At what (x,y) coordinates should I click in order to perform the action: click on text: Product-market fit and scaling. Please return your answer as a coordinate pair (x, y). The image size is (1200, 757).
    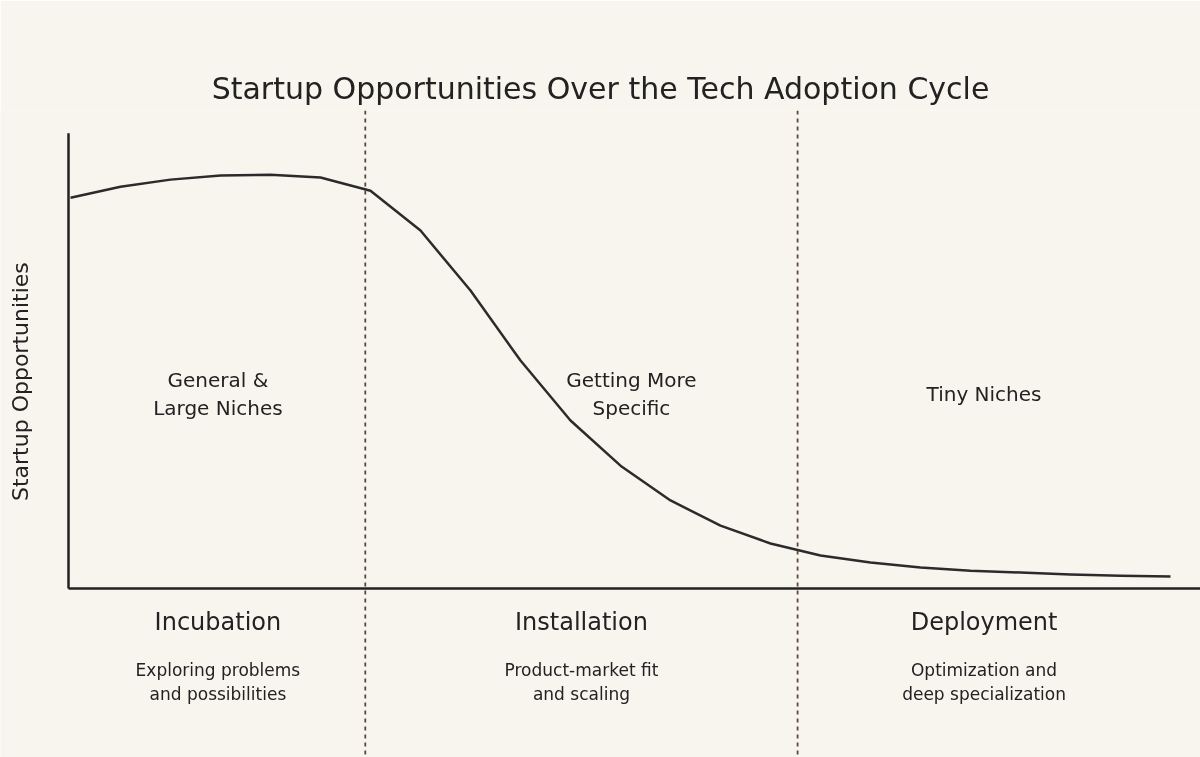
    Looking at the image, I should click on (581, 681).